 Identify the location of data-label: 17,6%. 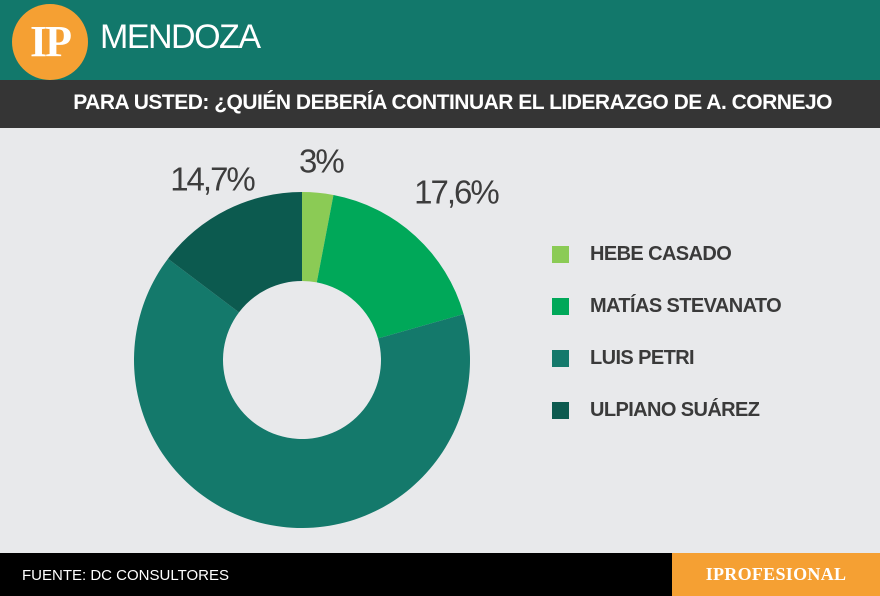
(456, 191).